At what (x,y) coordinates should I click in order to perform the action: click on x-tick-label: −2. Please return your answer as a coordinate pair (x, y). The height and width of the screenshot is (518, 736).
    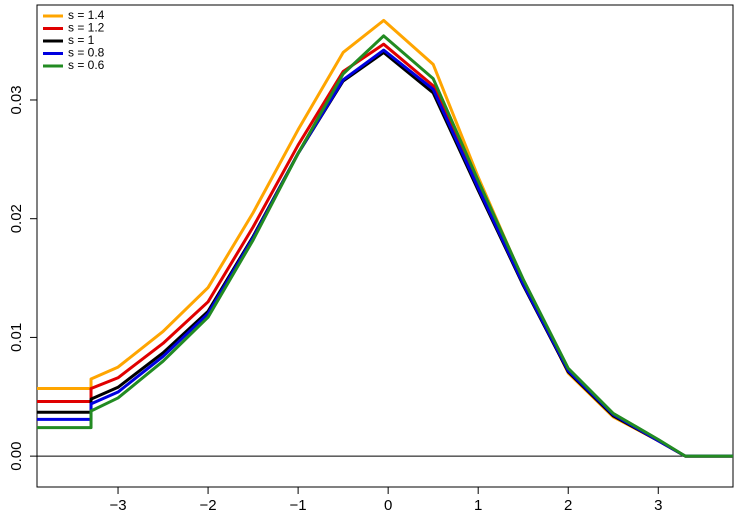
    Looking at the image, I should click on (208, 505).